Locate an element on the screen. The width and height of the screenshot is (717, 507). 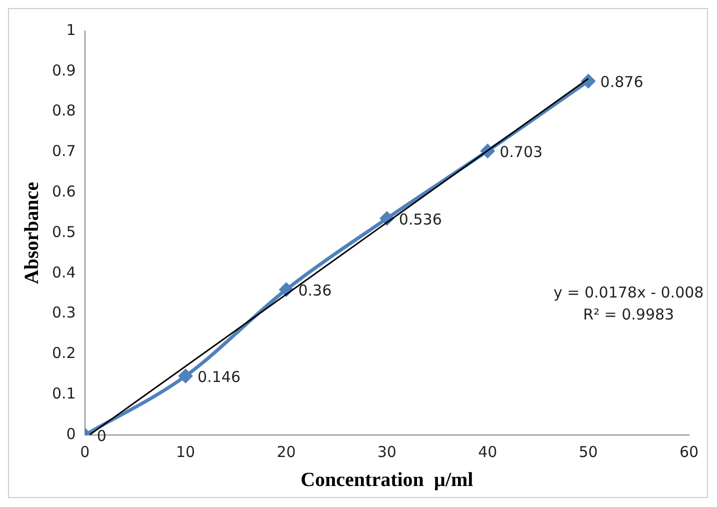
data-label: 0.146 is located at coordinates (219, 377).